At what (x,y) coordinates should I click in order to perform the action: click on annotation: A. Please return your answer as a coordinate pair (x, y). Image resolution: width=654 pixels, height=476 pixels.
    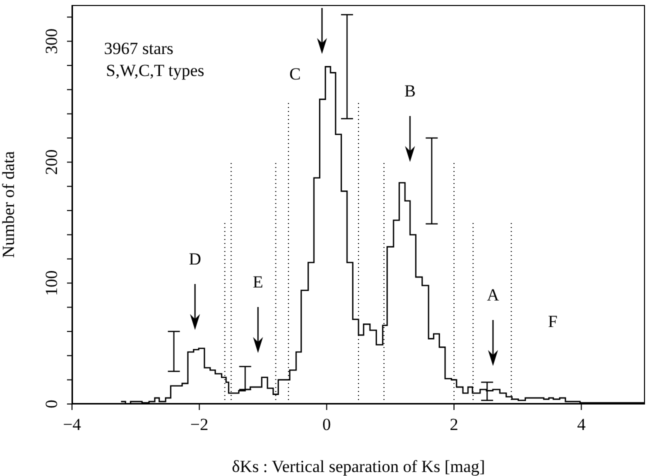
    Looking at the image, I should click on (493, 295).